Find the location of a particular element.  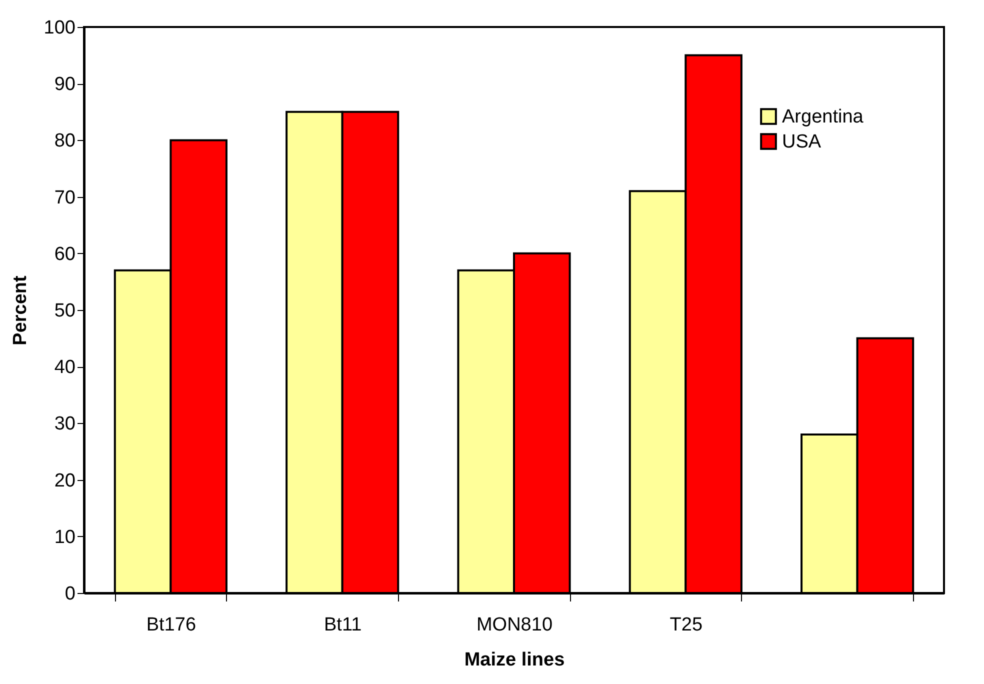

y-axis-title: Percent is located at coordinates (20, 310).